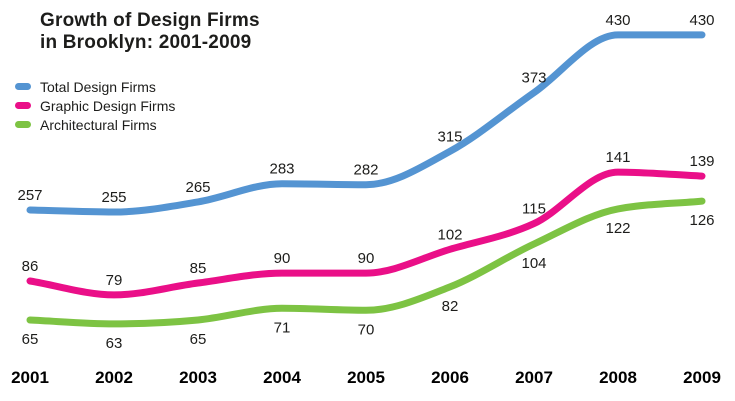 The height and width of the screenshot is (401, 735). Describe the element at coordinates (449, 136) in the screenshot. I see `value-label-total-design-firms-2006: 315` at that location.